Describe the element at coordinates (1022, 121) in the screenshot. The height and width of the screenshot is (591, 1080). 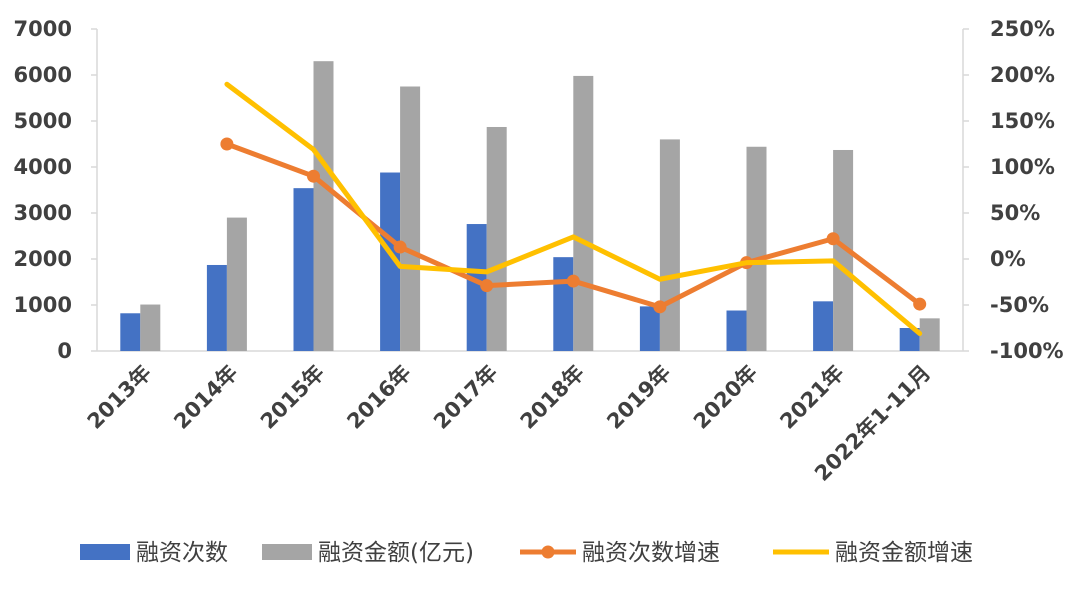
I see `right-axis-tick-label: 150%` at that location.